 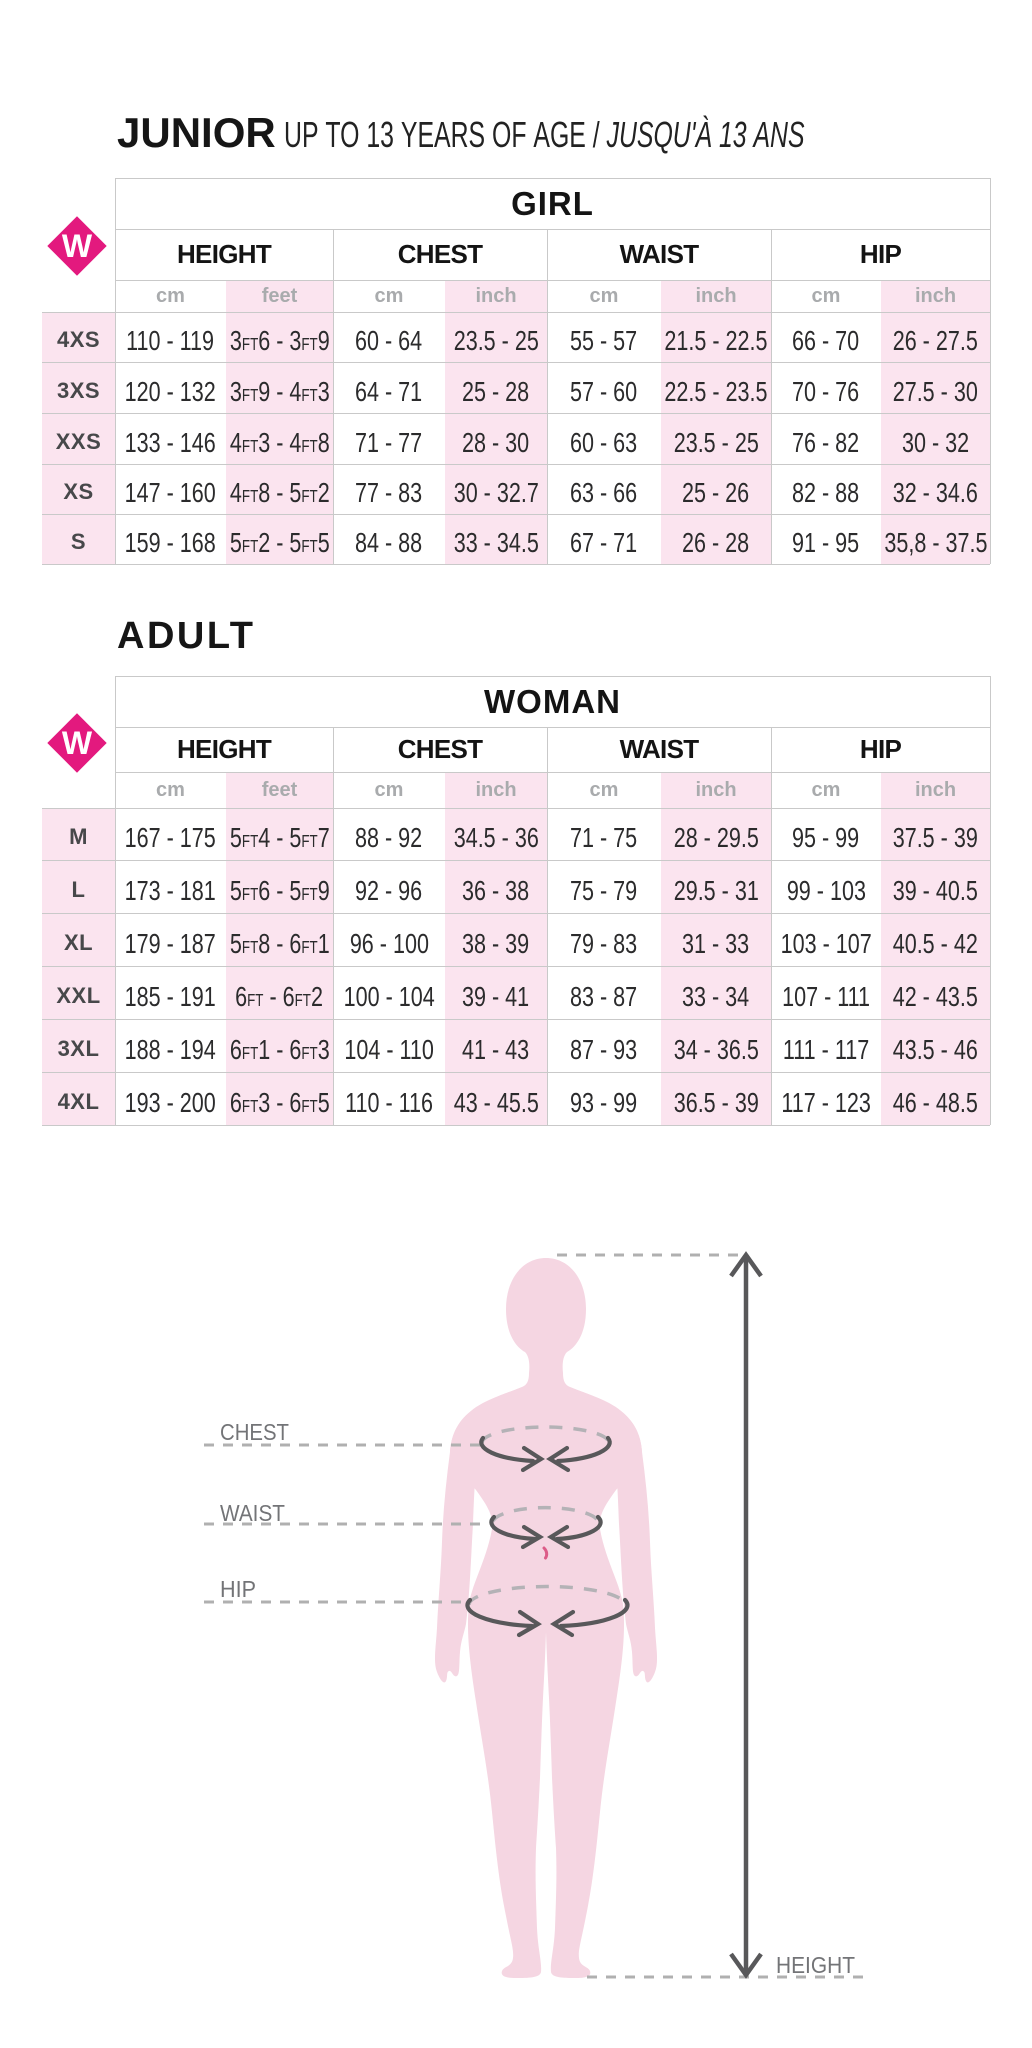 What do you see at coordinates (254, 1432) in the screenshot?
I see `svg-text: CHEST` at bounding box center [254, 1432].